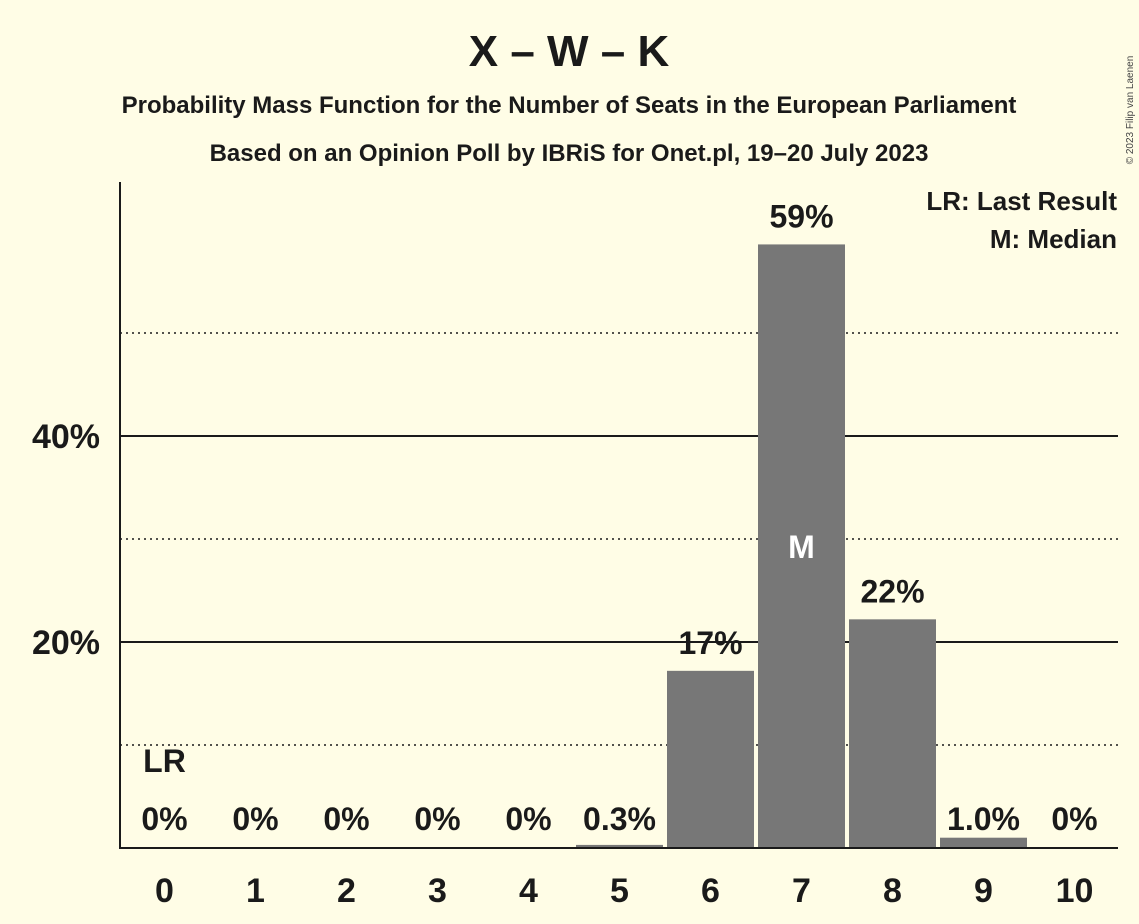  Describe the element at coordinates (164, 891) in the screenshot. I see `x-tick-label-0: 0` at that location.